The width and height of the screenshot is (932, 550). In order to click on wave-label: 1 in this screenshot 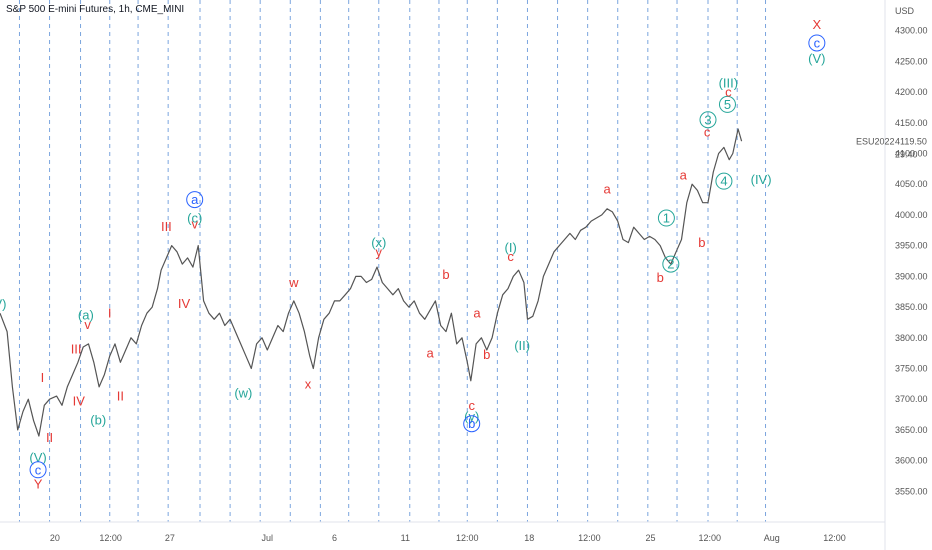, I will do `click(666, 218)`.